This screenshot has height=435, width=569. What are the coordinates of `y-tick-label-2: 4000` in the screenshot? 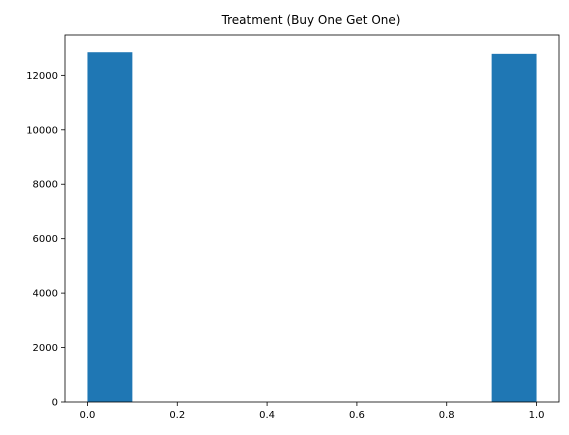 It's located at (45, 294).